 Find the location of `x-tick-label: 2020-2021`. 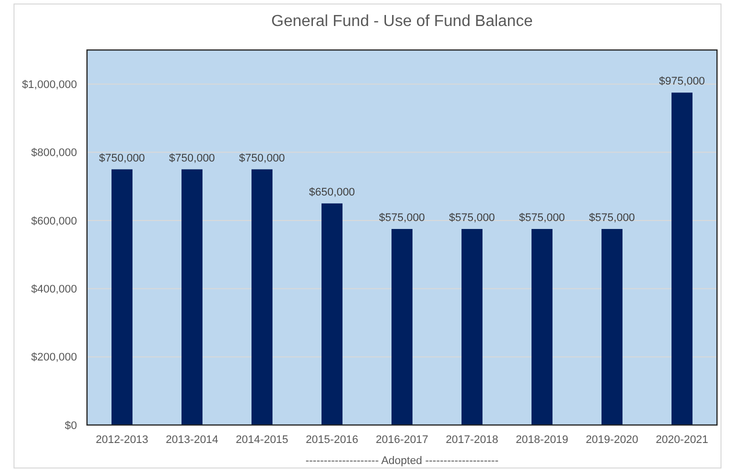

x-tick-label: 2020-2021 is located at coordinates (682, 440).